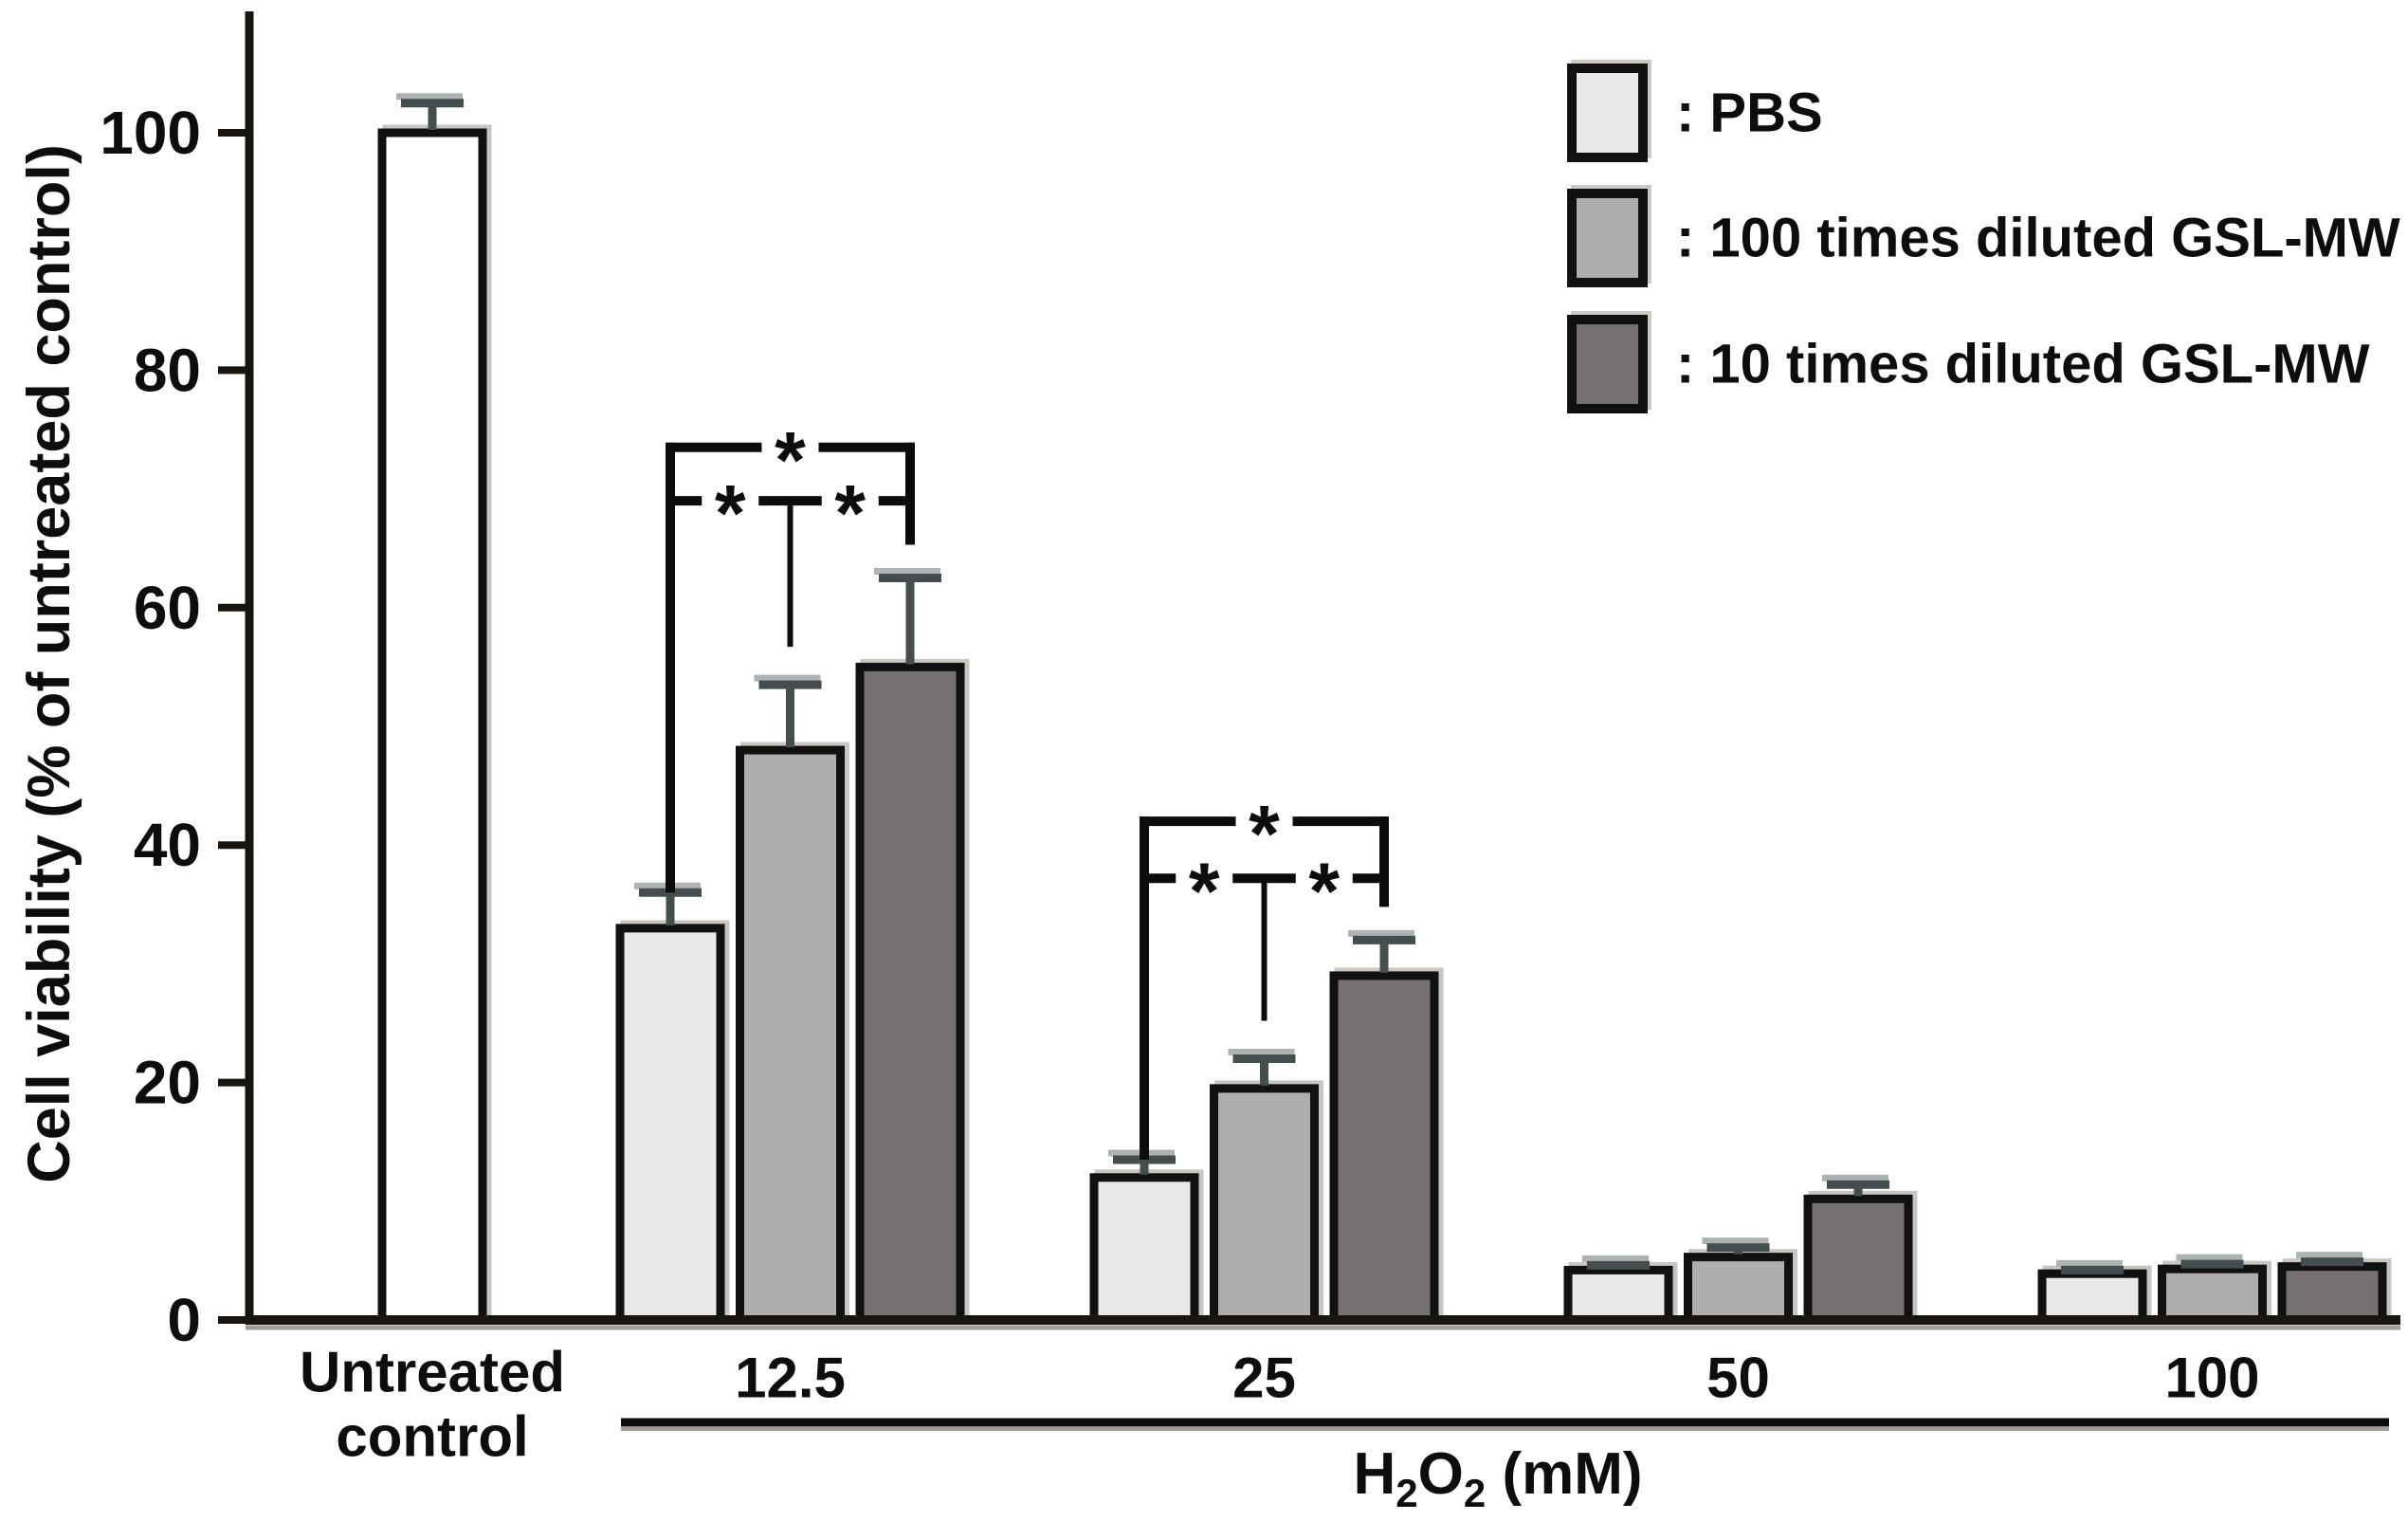 This screenshot has height=1521, width=2408. Describe the element at coordinates (49, 663) in the screenshot. I see `y-axis-title: Cell viability (% of untreated control)` at that location.